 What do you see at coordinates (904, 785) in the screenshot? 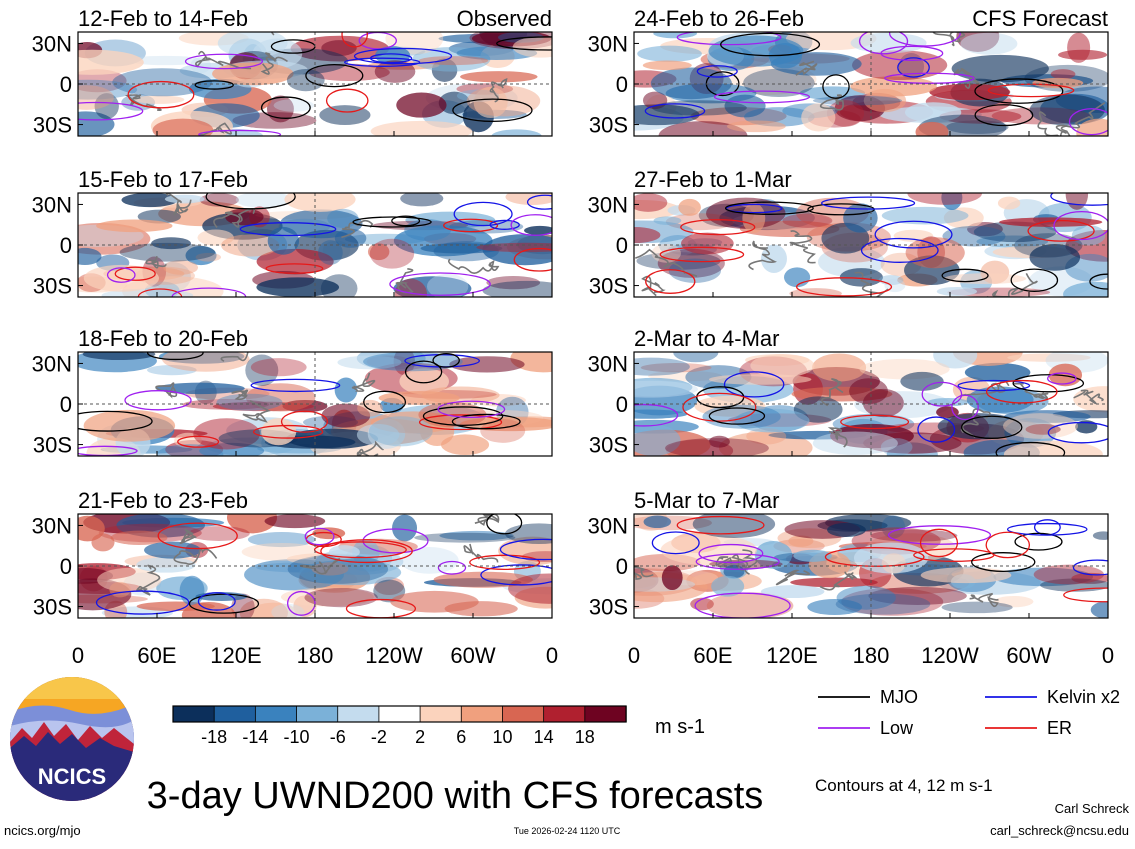
I see `contour-note: Contours at 4, 12 m s-1` at bounding box center [904, 785].